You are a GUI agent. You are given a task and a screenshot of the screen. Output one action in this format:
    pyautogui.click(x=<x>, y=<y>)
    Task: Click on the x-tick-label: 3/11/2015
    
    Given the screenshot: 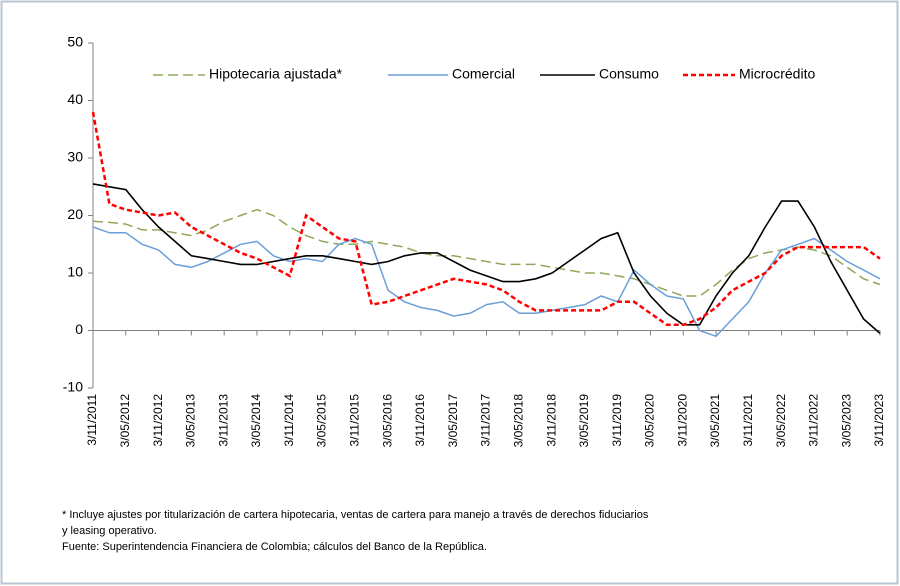 What is the action you would take?
    pyautogui.click(x=355, y=420)
    